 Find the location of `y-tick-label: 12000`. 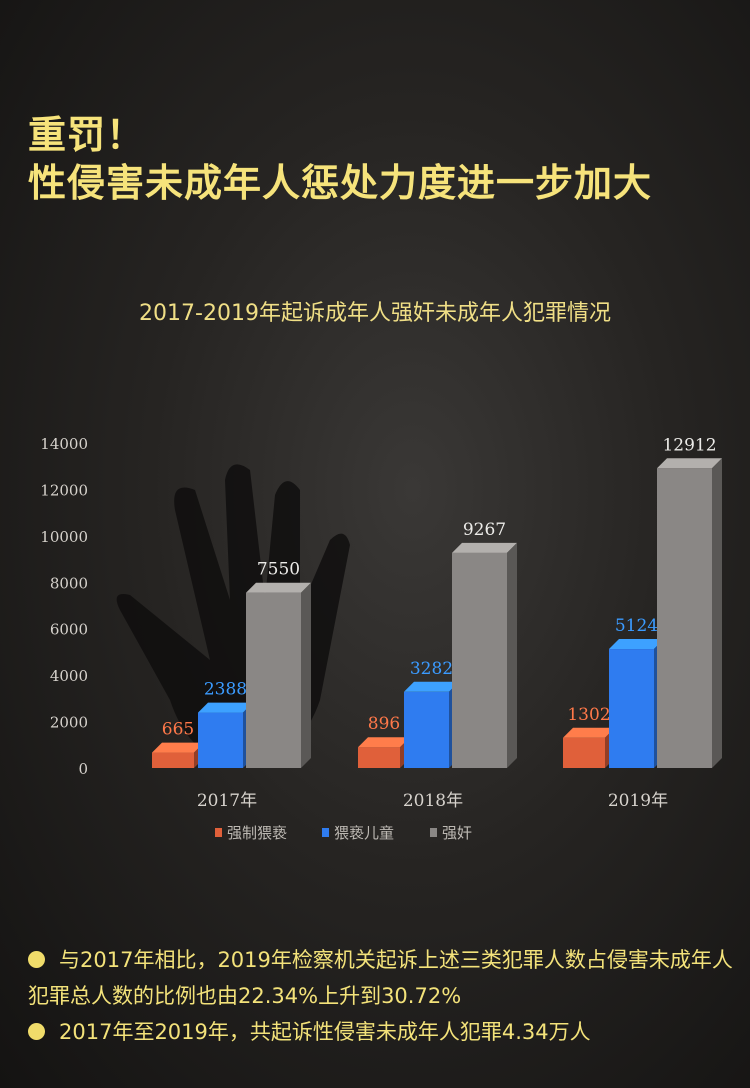

y-tick-label: 12000 is located at coordinates (64, 490).